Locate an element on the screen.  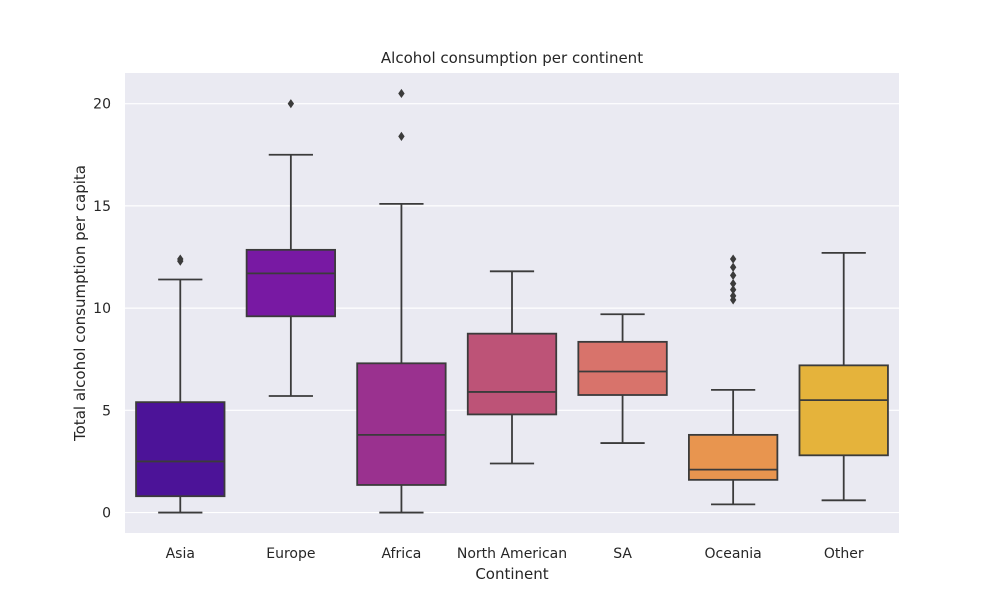
y-tick-label: 0 is located at coordinates (106, 514).